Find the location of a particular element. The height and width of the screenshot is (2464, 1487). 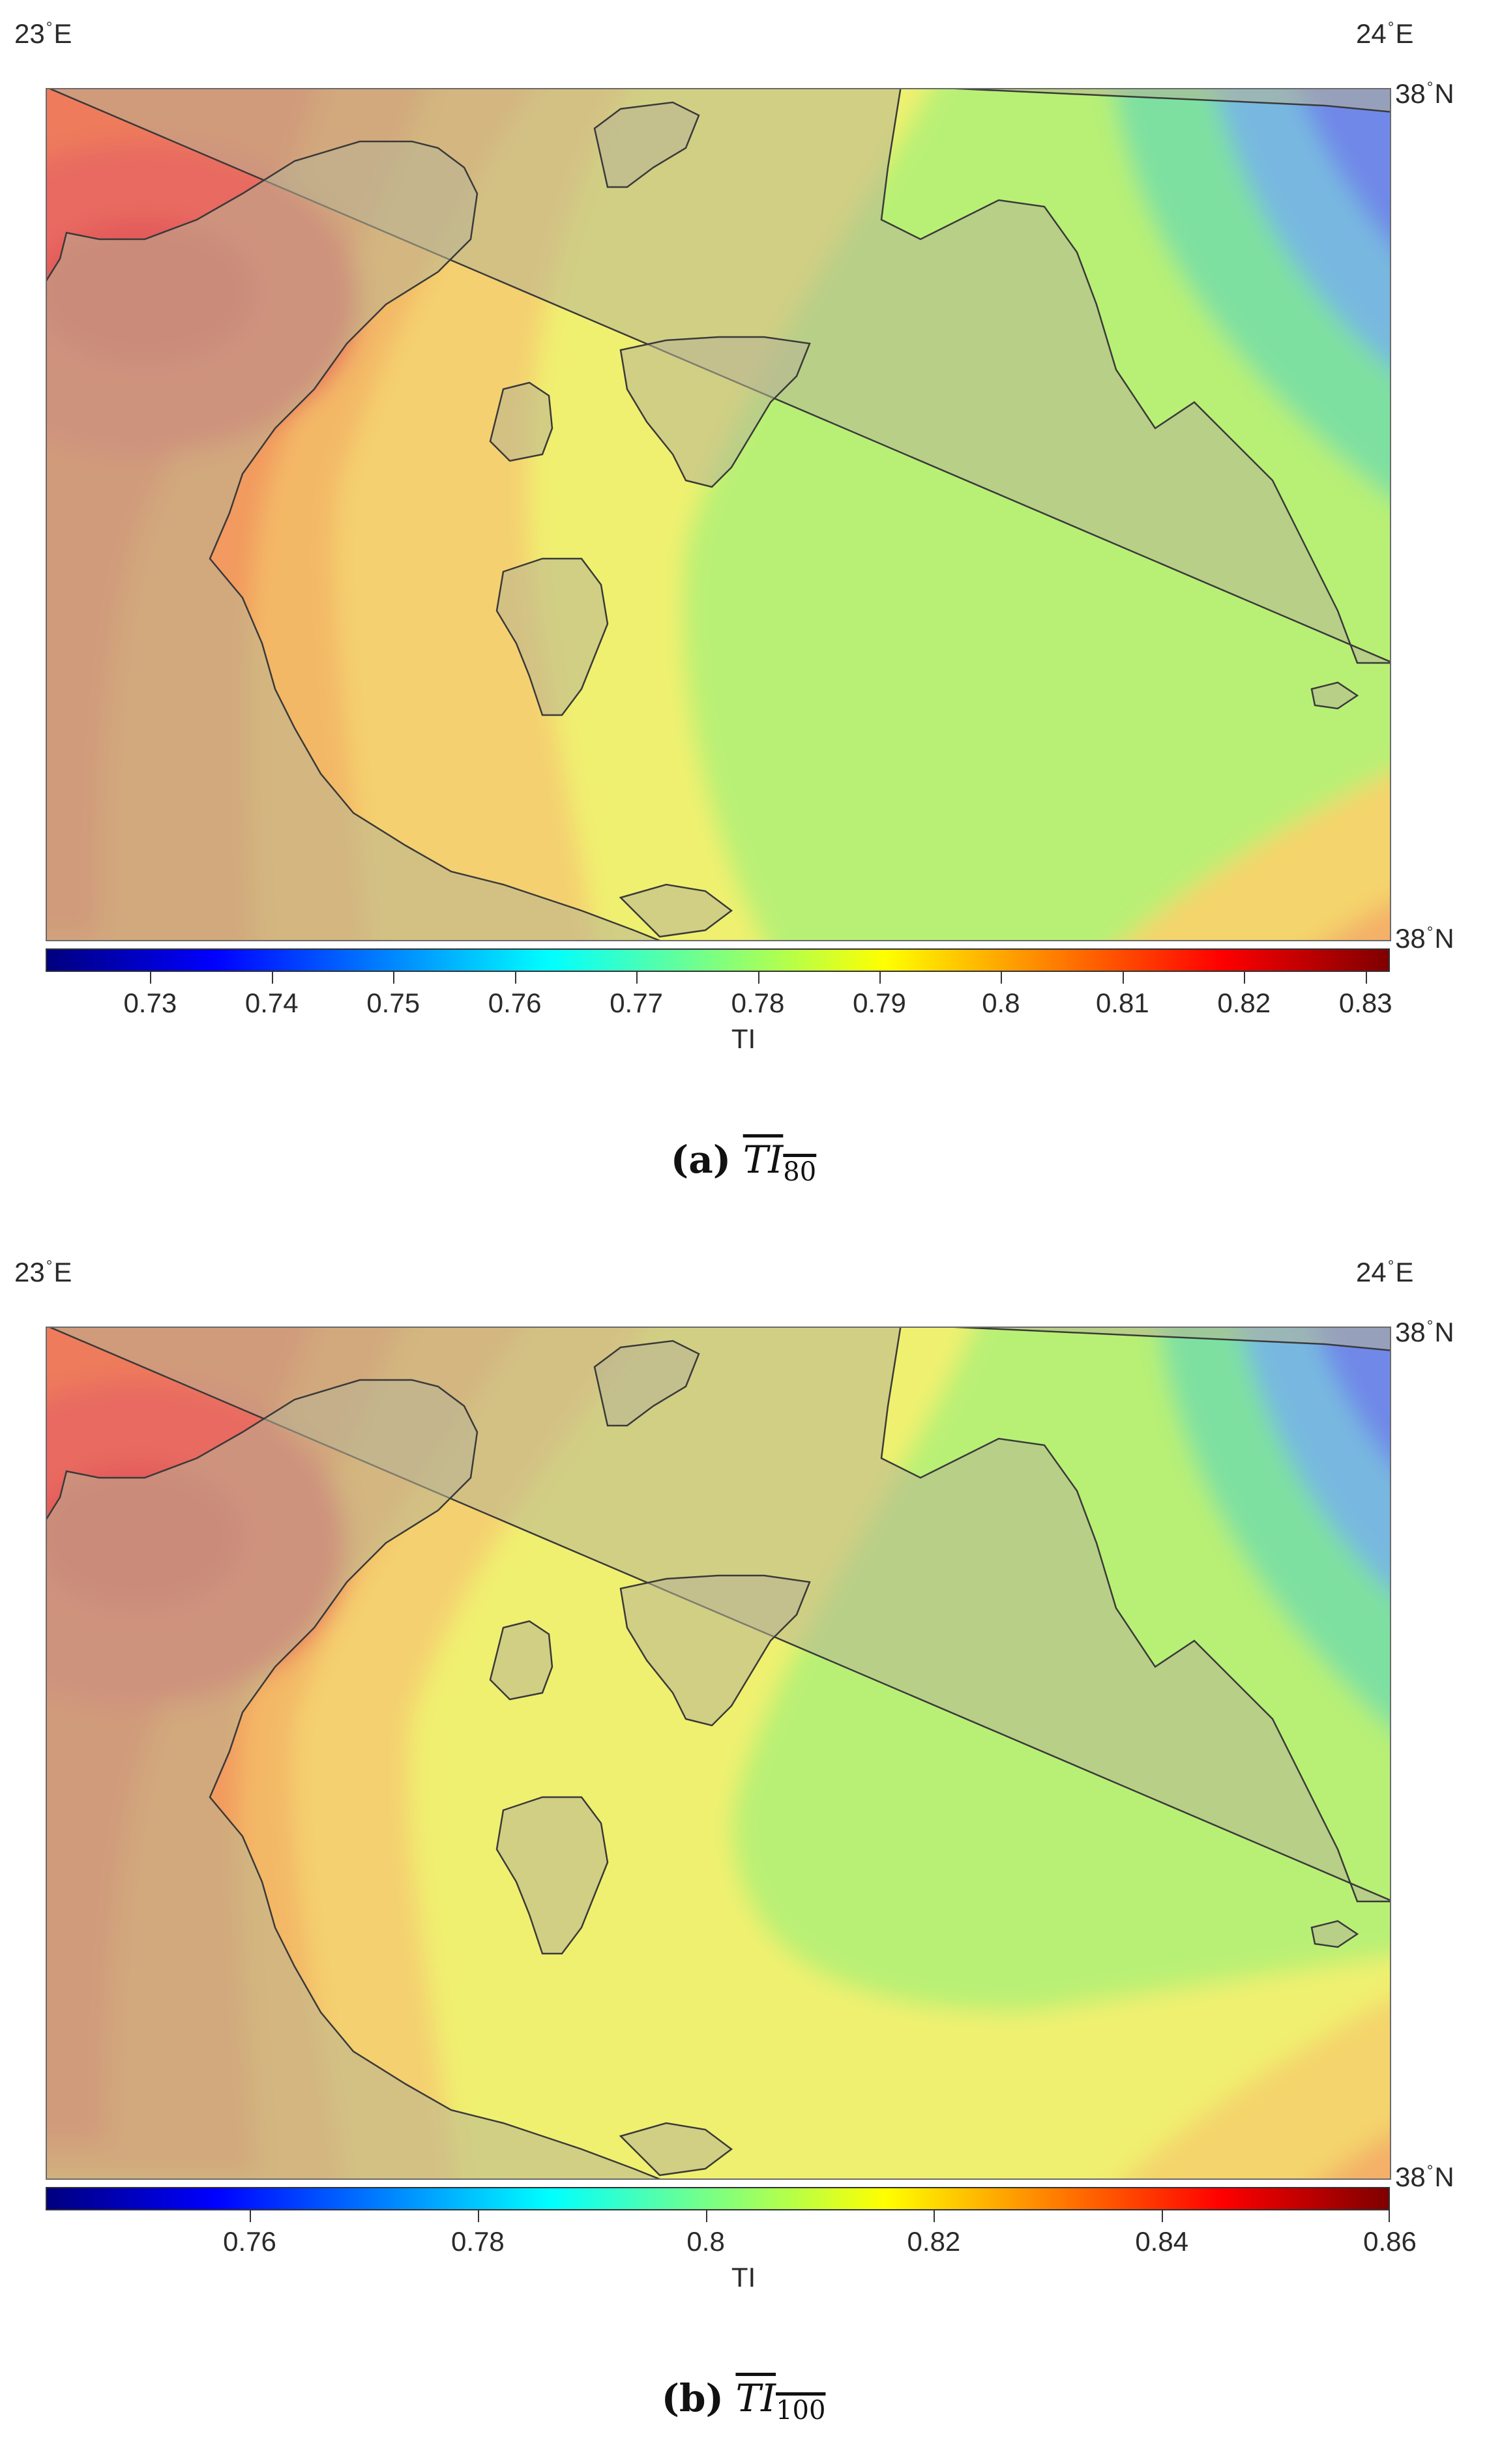

figure-caption: (b) TI100 is located at coordinates (743, 2401).